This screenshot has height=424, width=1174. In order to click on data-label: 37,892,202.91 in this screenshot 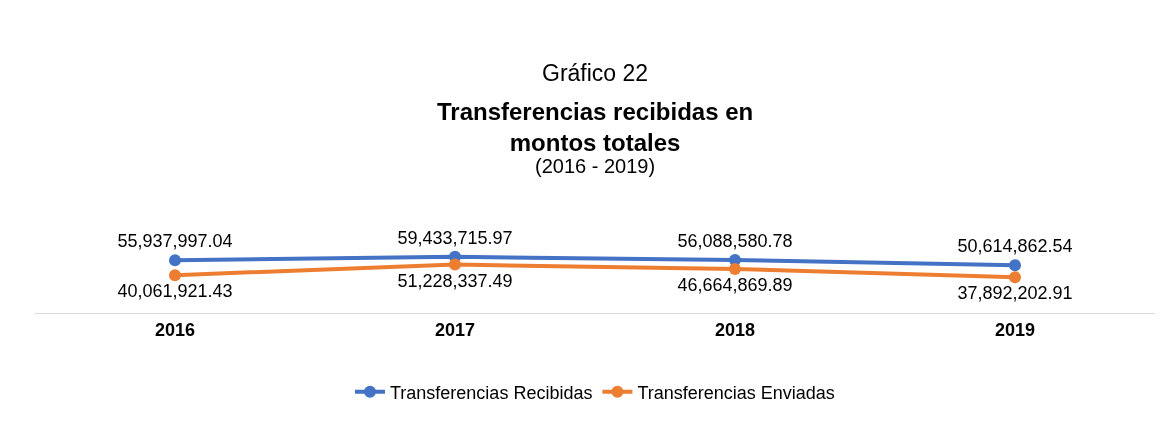, I will do `click(1015, 293)`.